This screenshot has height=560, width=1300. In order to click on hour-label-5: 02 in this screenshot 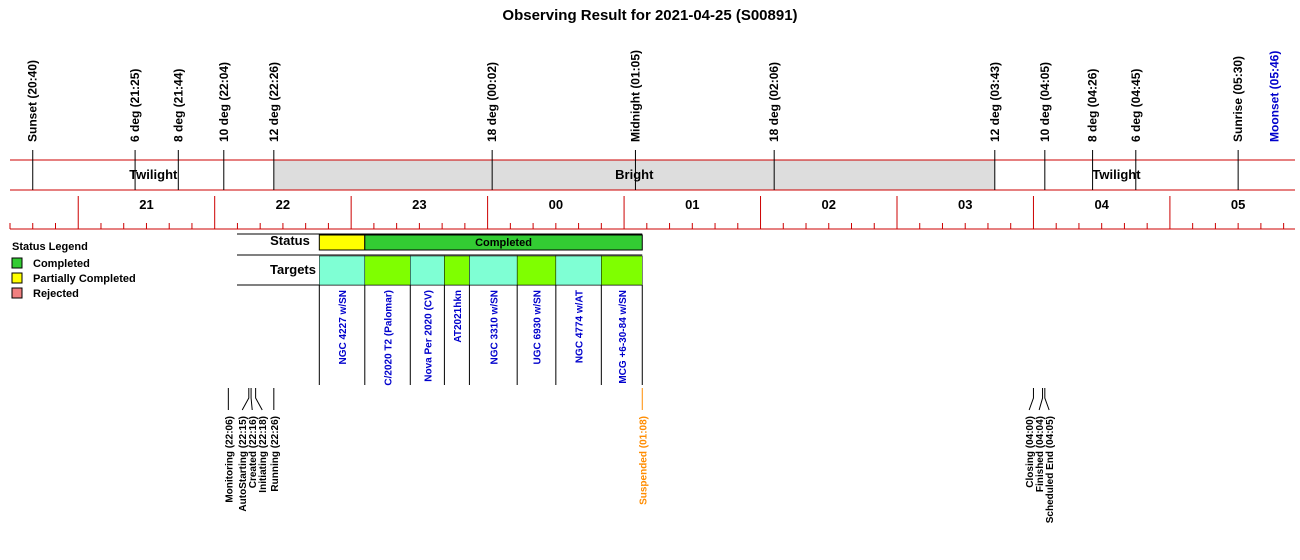, I will do `click(829, 204)`.